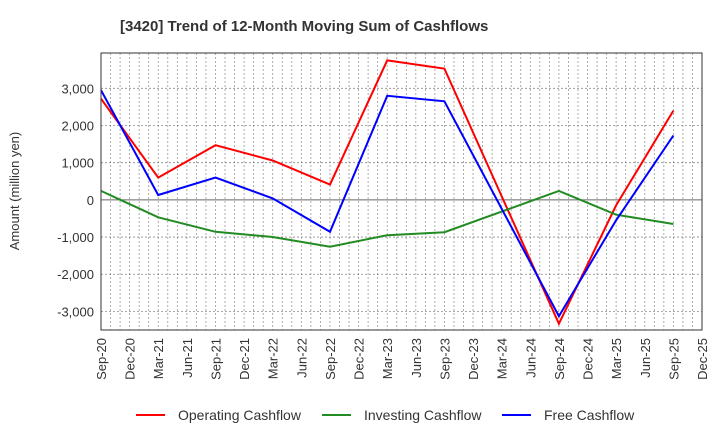 This screenshot has height=440, width=720. Describe the element at coordinates (330, 359) in the screenshot. I see `x-tick-label: Sep-22` at that location.